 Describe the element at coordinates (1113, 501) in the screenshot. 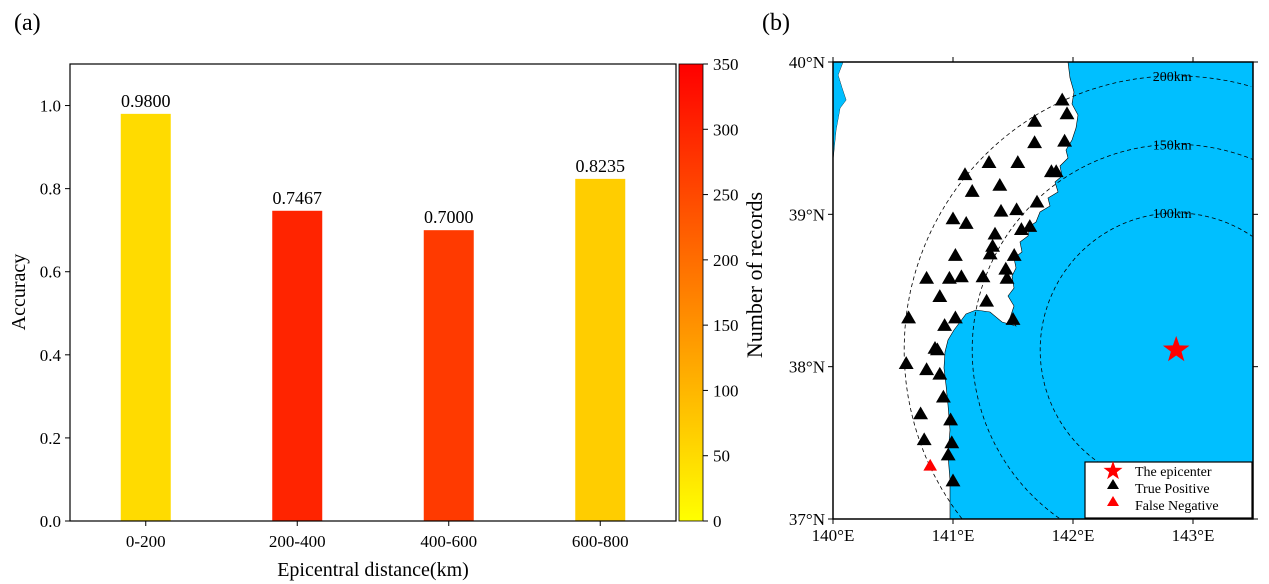

I see `legend-triangle-red-icon` at that location.